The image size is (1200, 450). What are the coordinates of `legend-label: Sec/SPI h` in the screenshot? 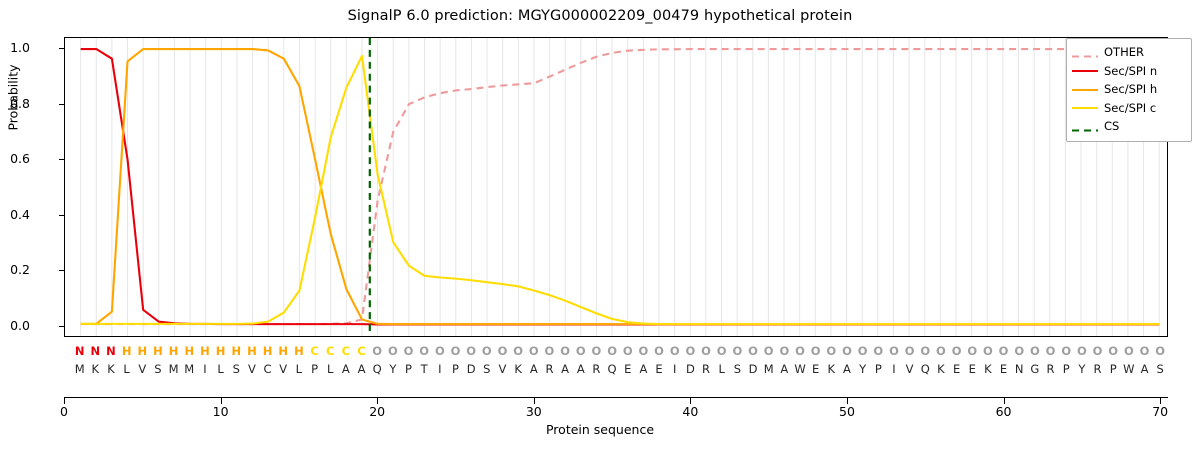 It's located at (1131, 89).